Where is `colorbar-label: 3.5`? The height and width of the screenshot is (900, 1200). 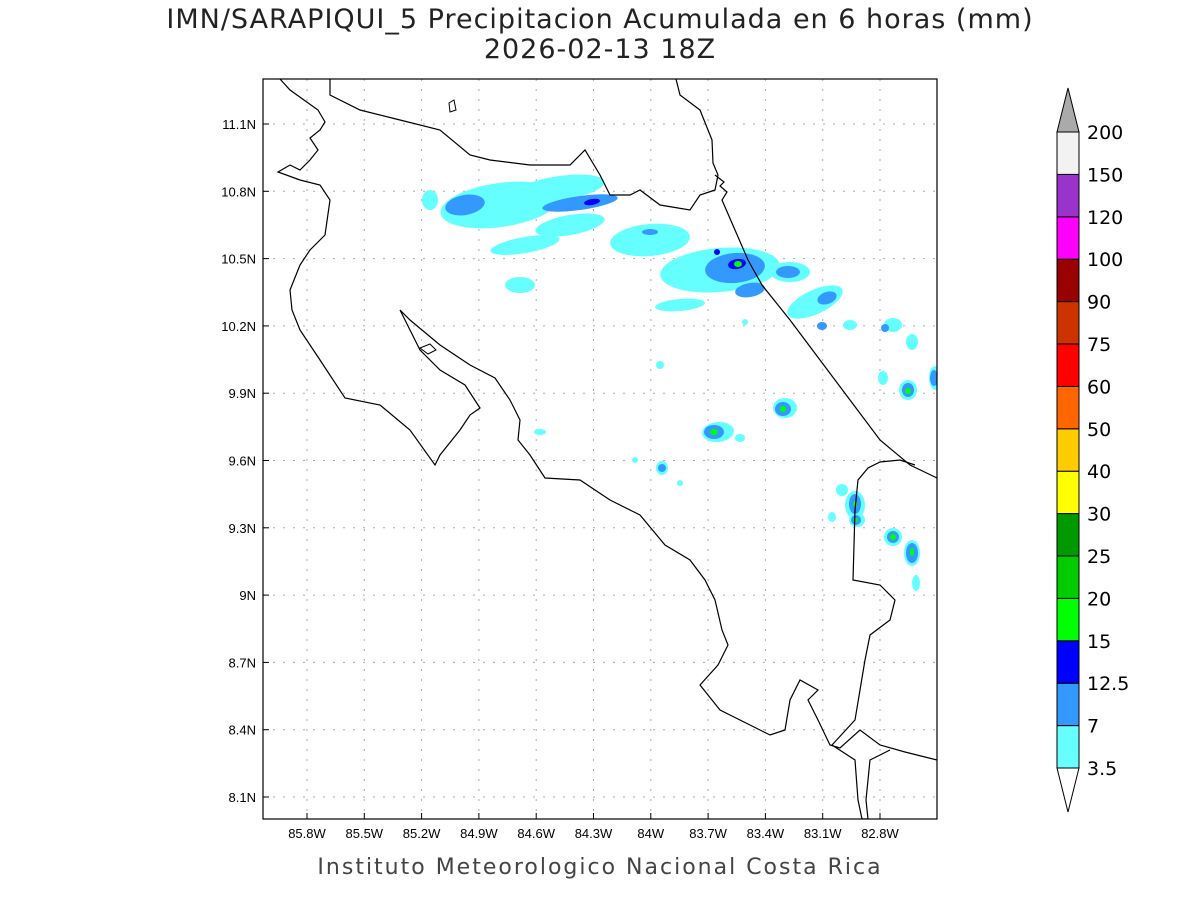
colorbar-label: 3.5 is located at coordinates (1102, 769).